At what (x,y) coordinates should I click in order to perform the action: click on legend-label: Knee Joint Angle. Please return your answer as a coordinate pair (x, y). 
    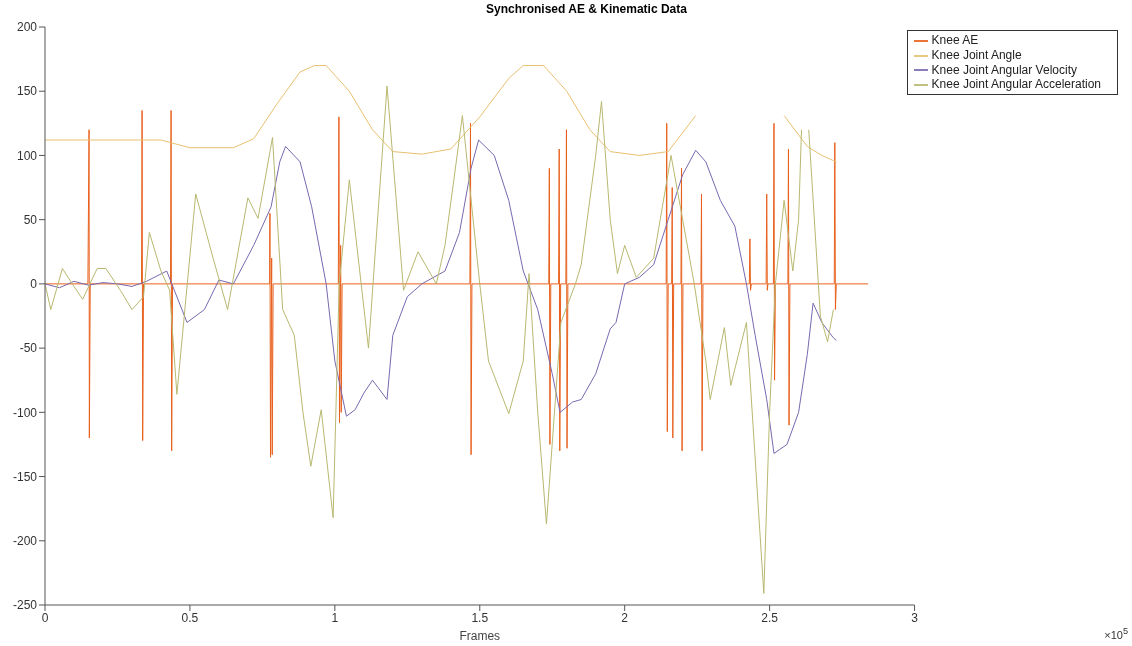
    Looking at the image, I should click on (976, 54).